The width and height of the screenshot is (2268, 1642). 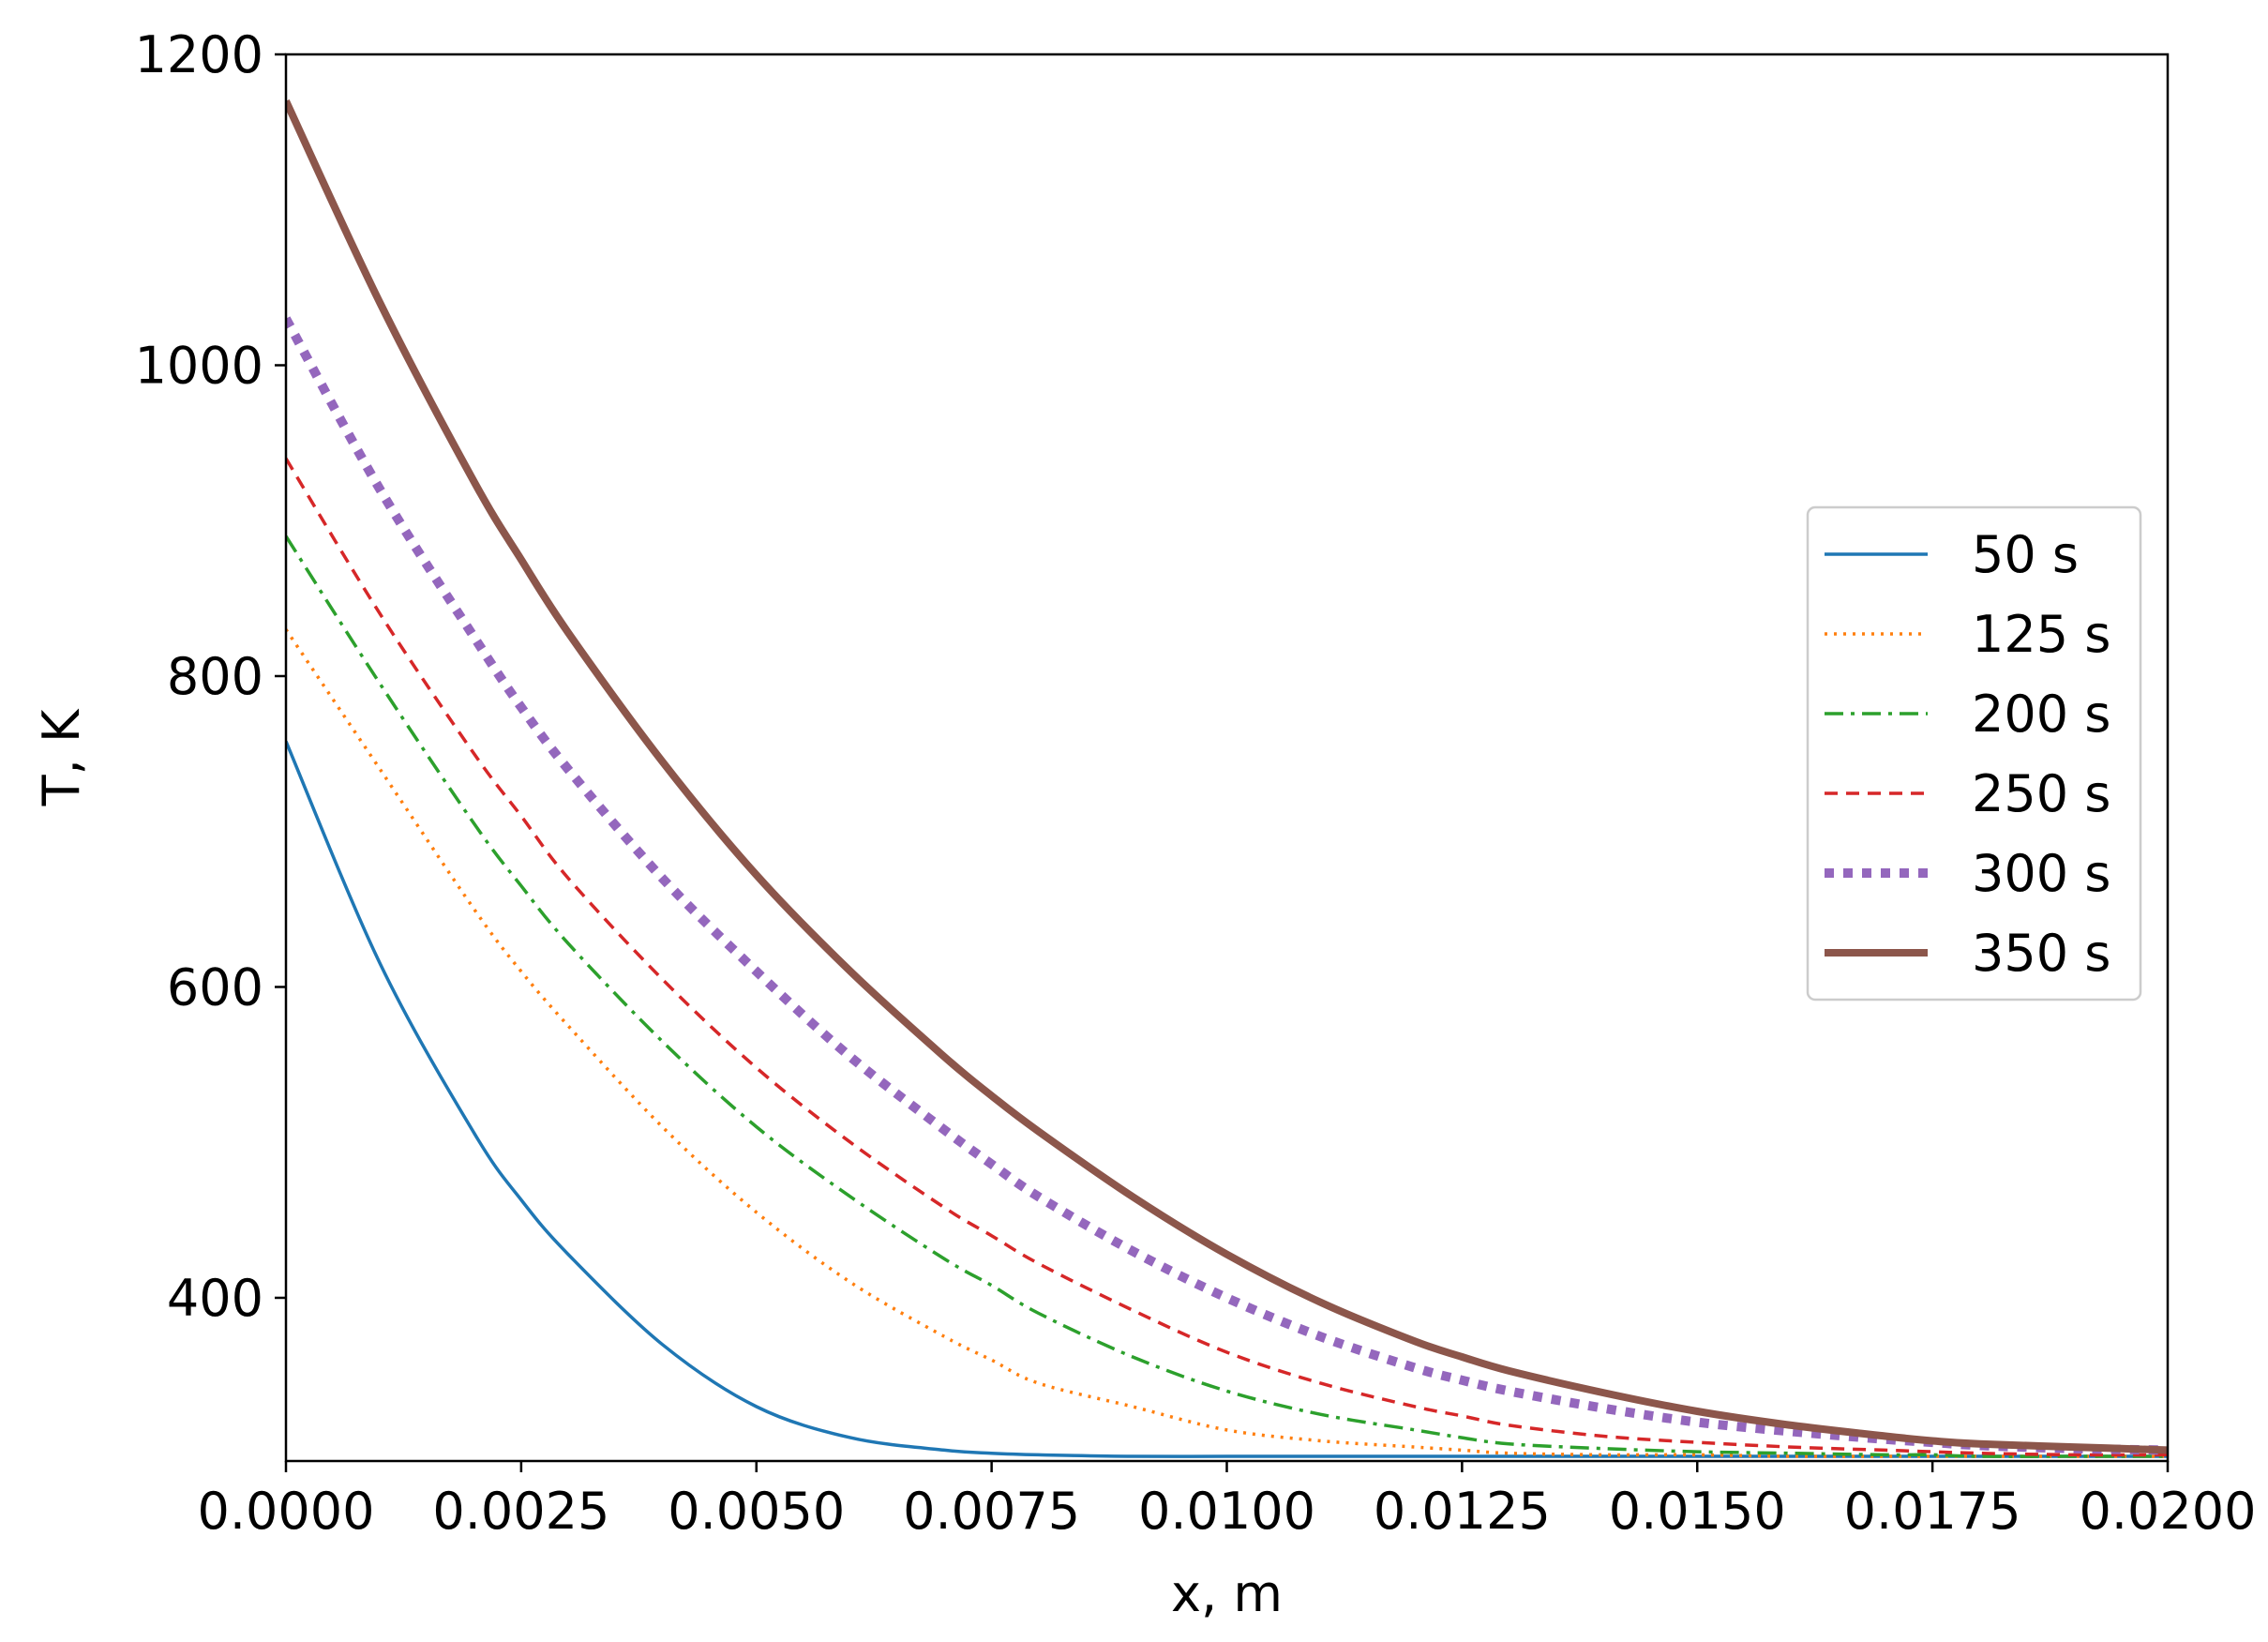 What do you see at coordinates (756, 1511) in the screenshot?
I see `x-tick-label: 0.0050` at bounding box center [756, 1511].